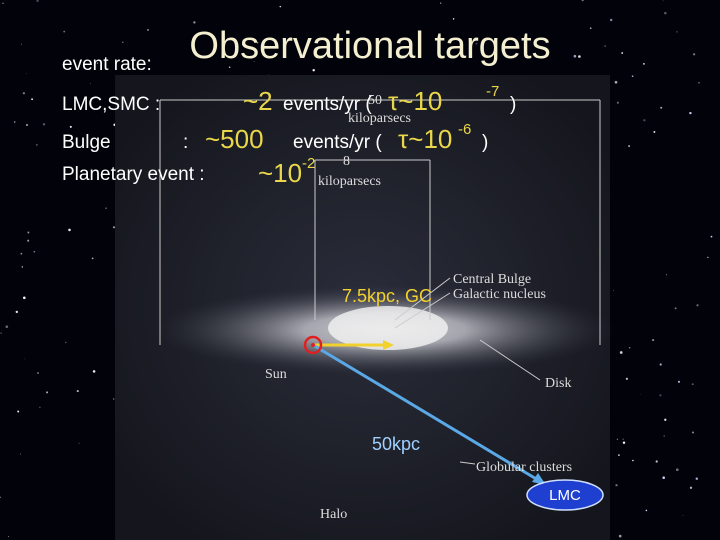 This screenshot has height=540, width=720. Describe the element at coordinates (558, 383) in the screenshot. I see `diagram-label: Disk` at that location.